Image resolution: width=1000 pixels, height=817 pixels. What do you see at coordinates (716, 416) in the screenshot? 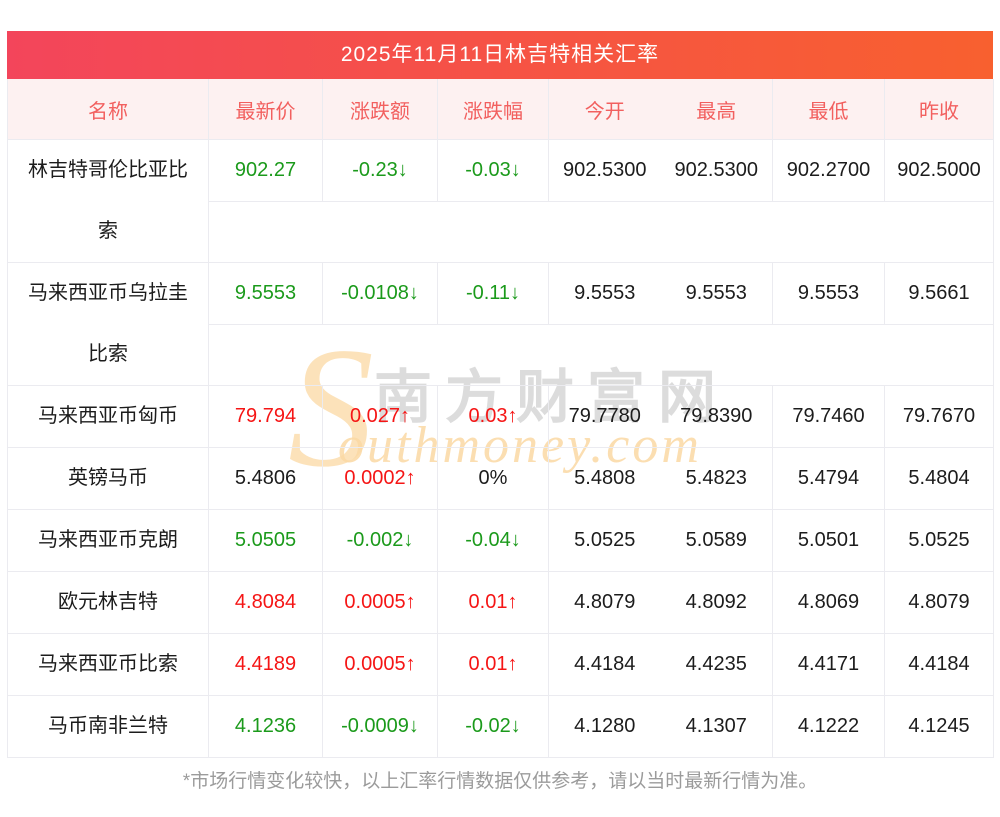
I see `high-price: 79.8390` at bounding box center [716, 416].